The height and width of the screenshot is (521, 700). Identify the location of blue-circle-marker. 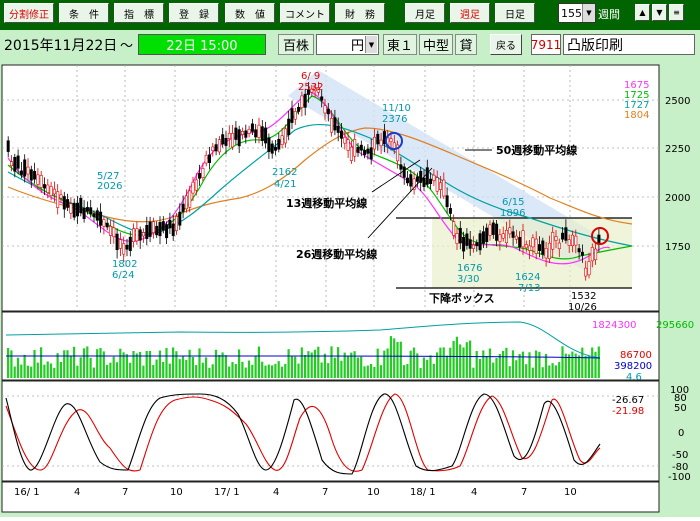
(394, 141).